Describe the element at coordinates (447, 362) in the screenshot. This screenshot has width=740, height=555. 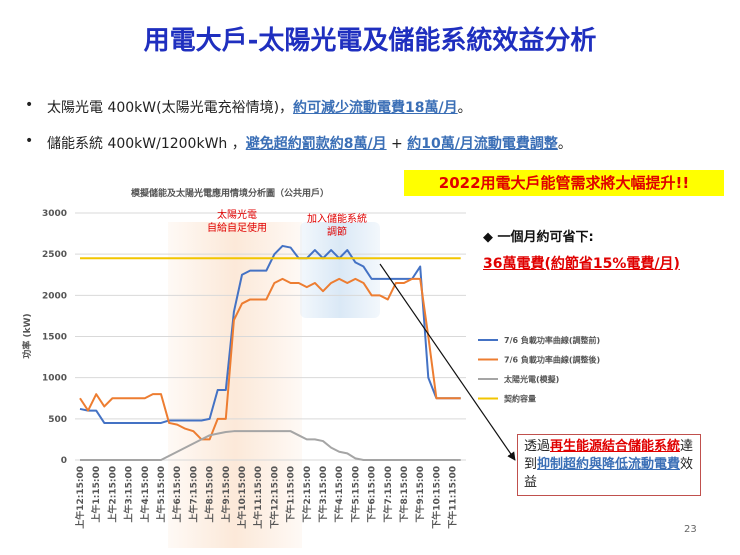
I see `arrow` at that location.